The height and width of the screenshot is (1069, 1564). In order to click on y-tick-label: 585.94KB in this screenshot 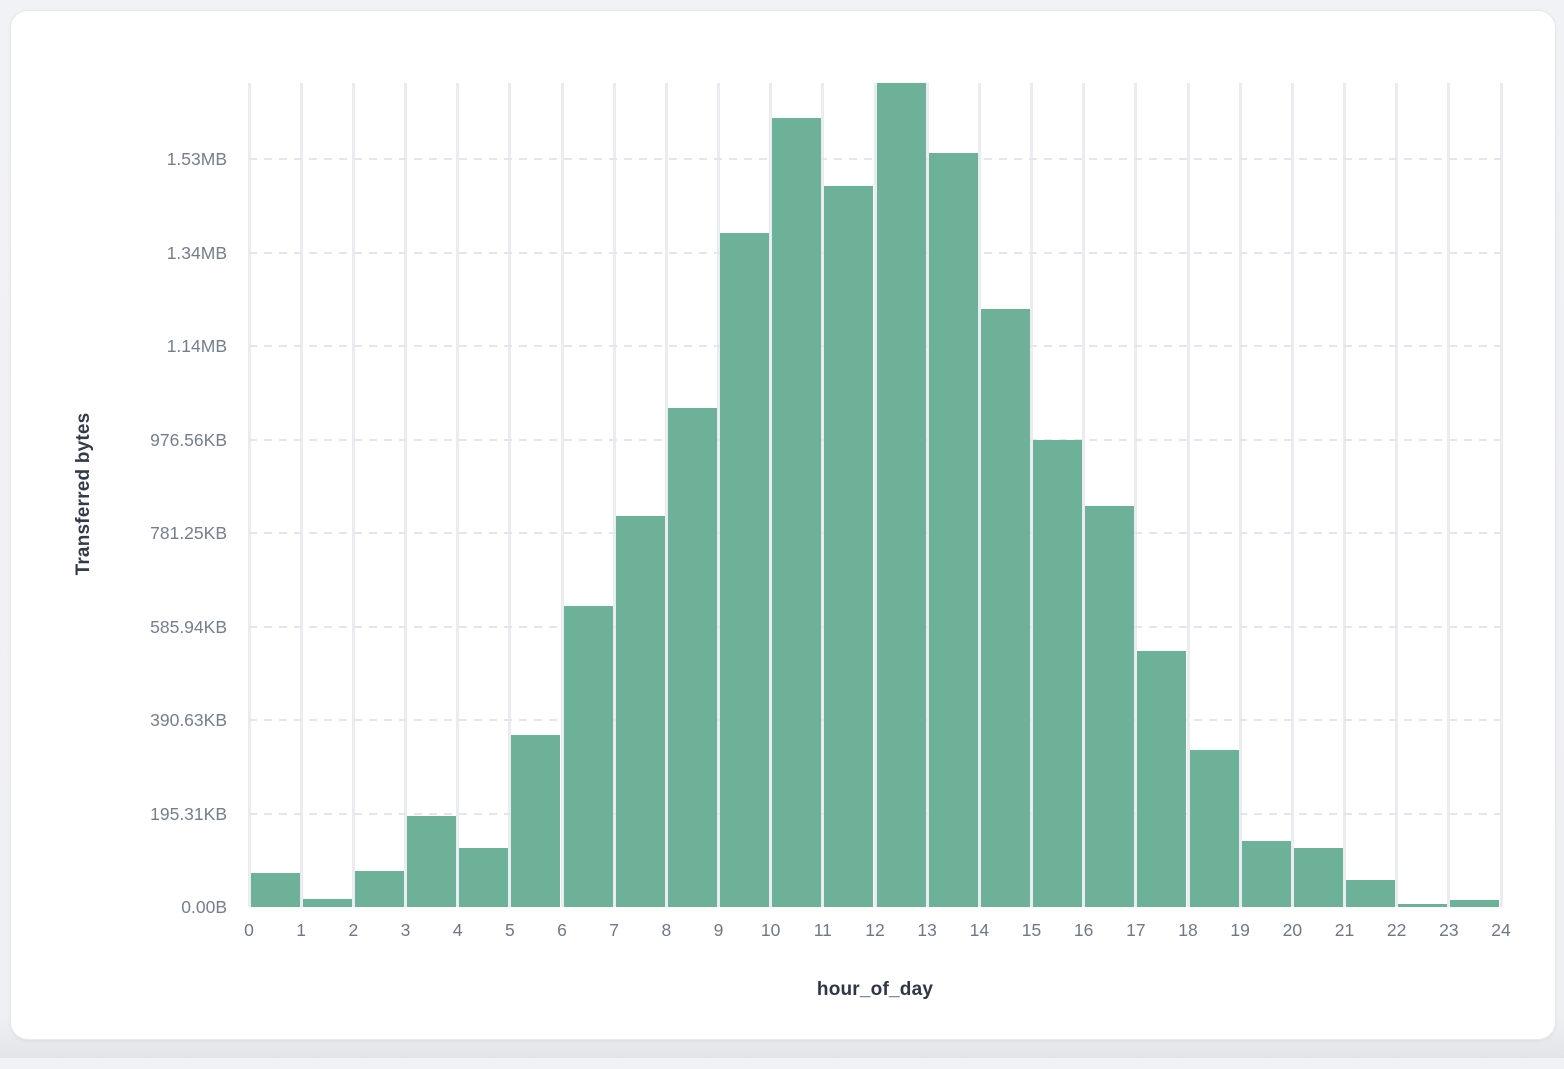, I will do `click(188, 626)`.